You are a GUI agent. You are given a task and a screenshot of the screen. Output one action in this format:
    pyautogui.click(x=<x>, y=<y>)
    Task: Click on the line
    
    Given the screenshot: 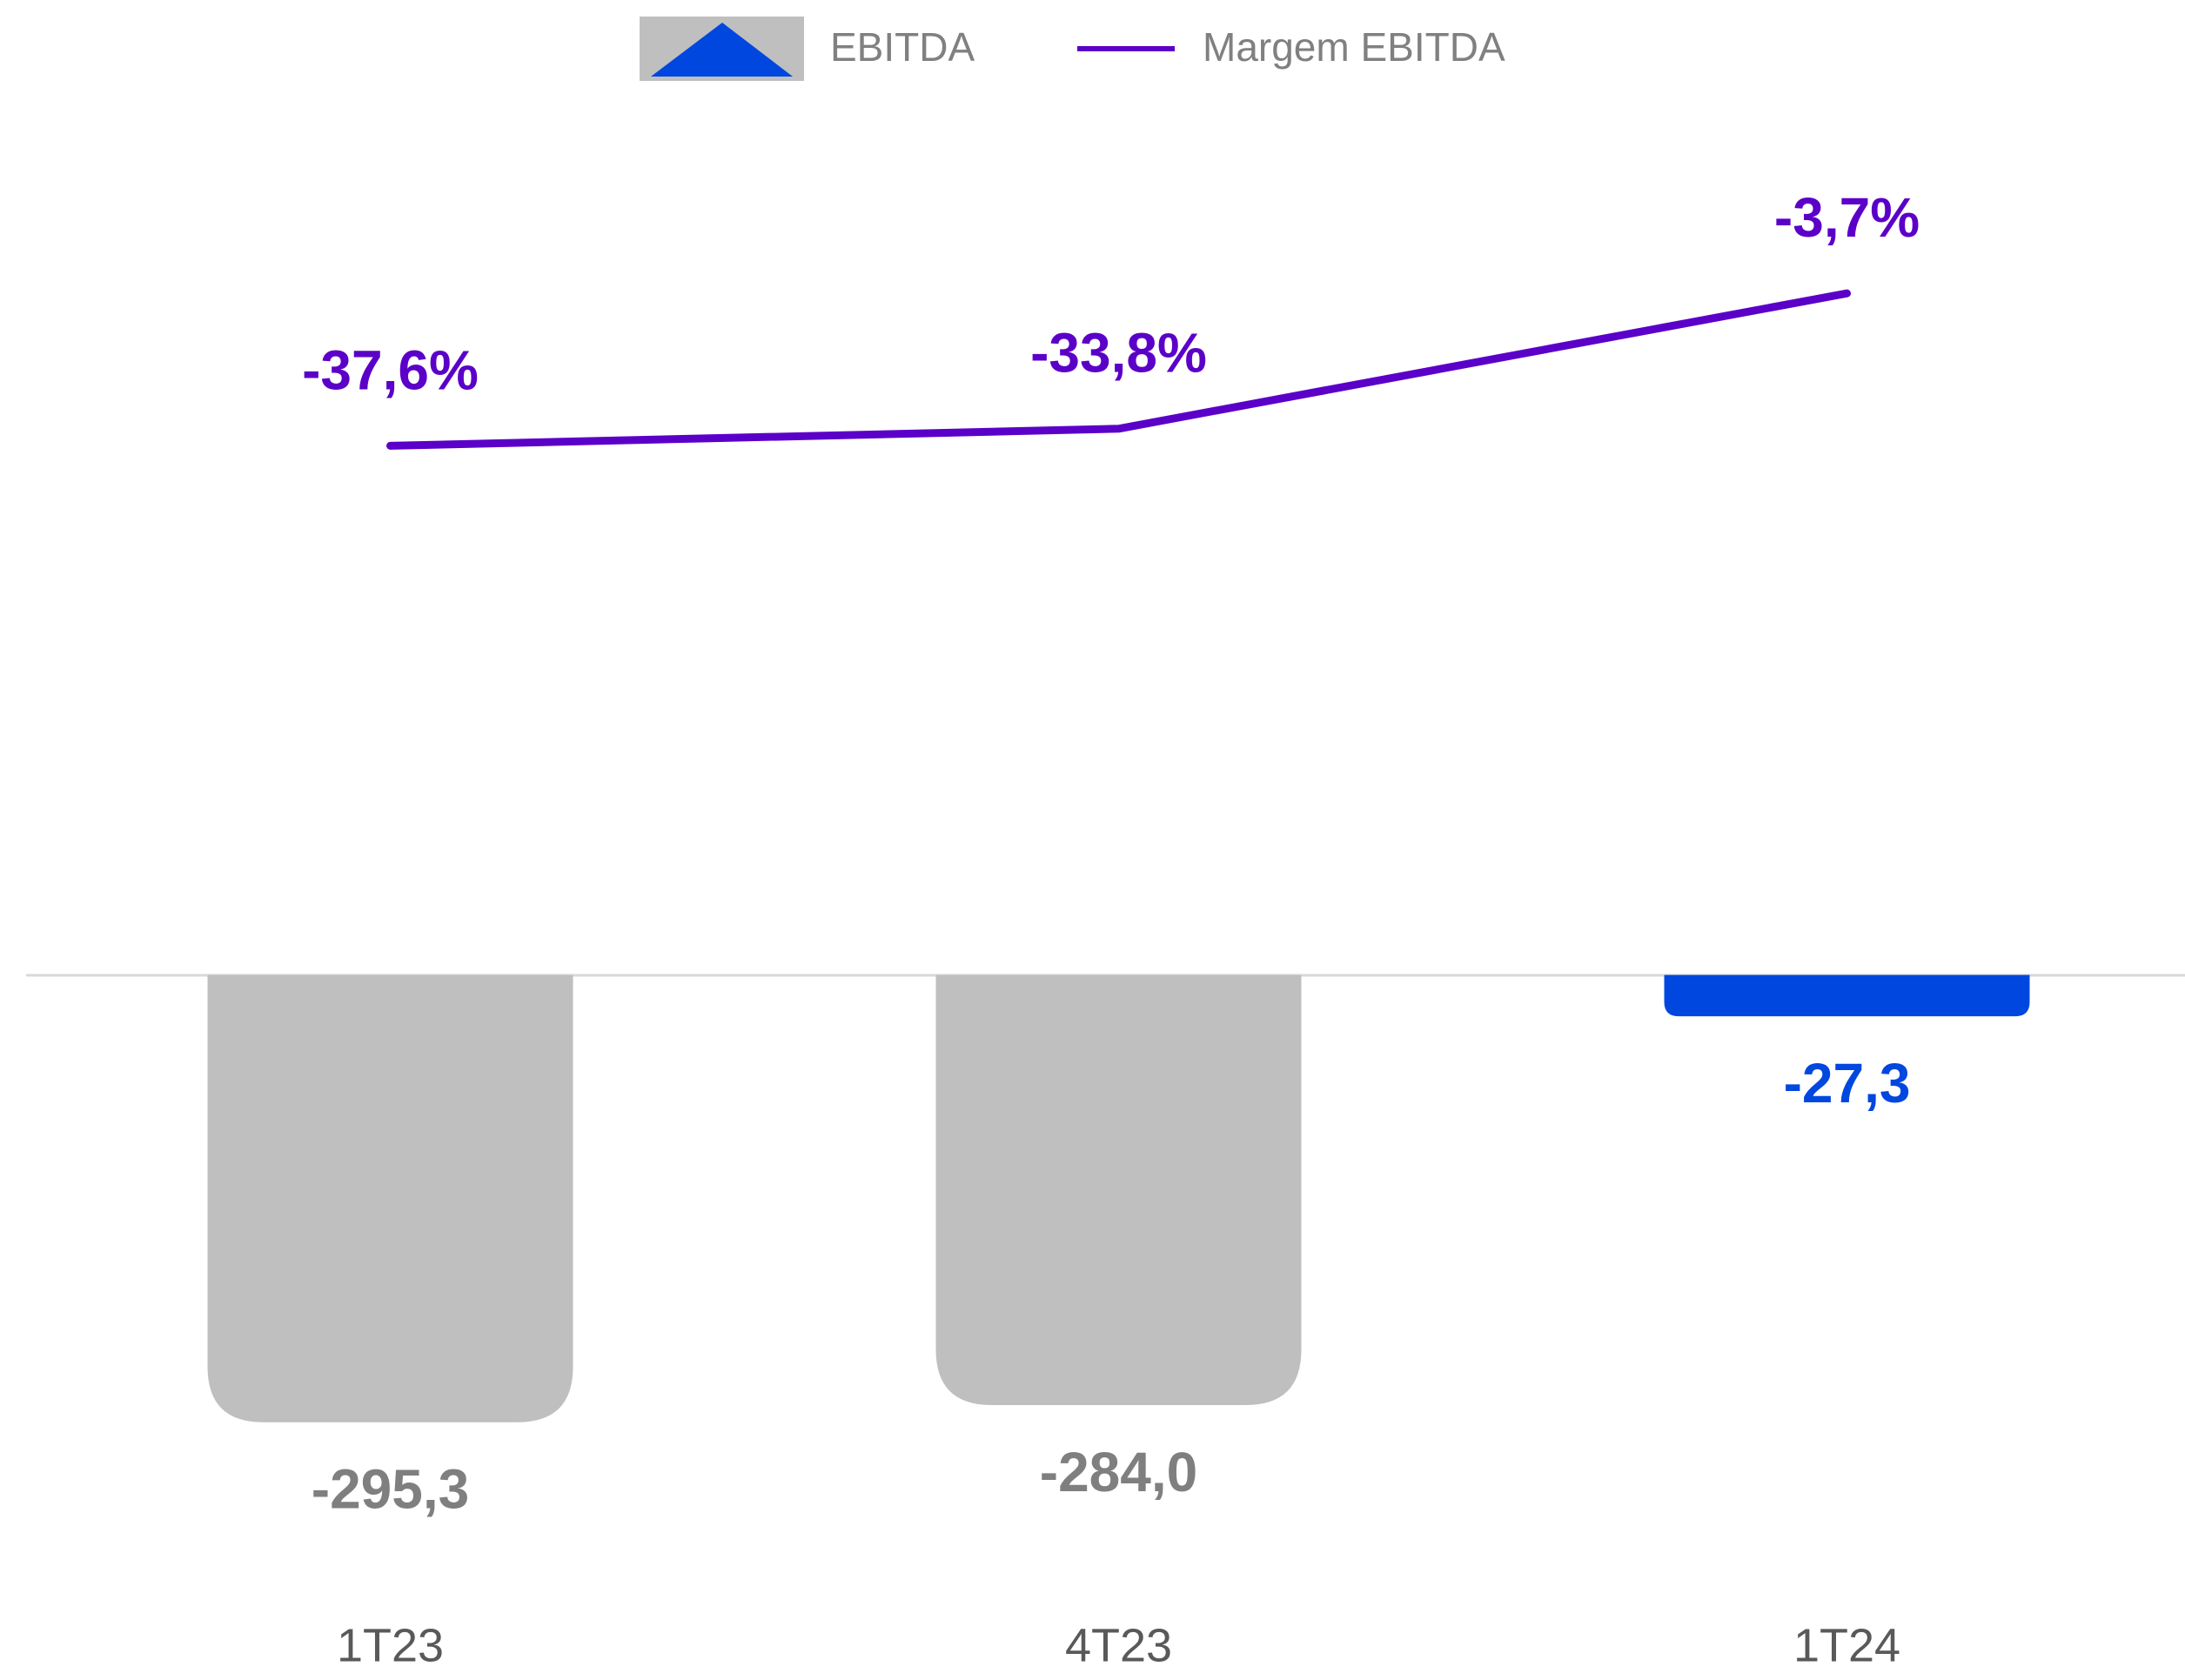 What is the action you would take?
    pyautogui.click(x=1119, y=369)
    